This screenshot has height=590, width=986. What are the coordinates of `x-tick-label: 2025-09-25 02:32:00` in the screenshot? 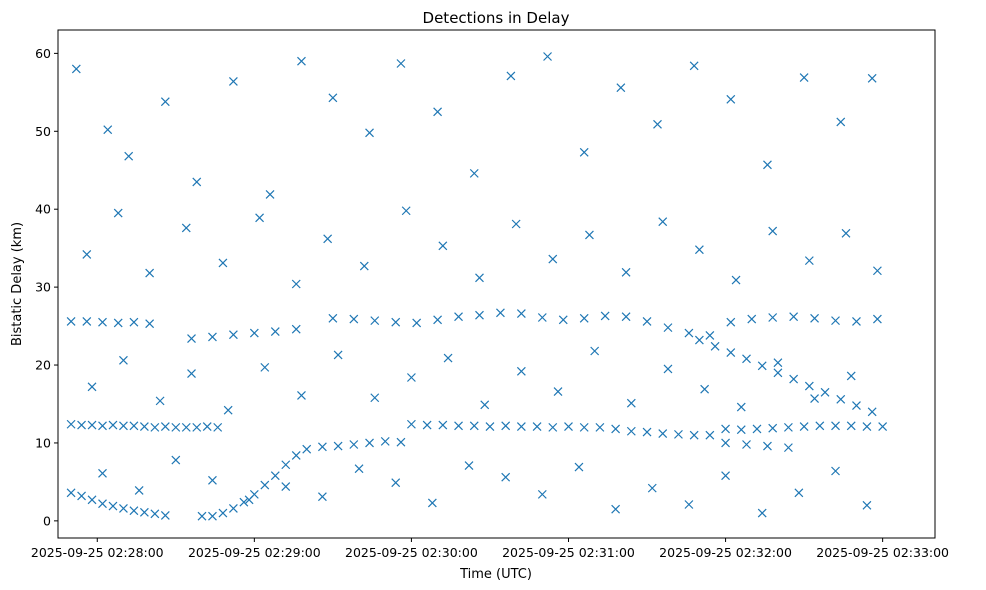 It's located at (725, 552).